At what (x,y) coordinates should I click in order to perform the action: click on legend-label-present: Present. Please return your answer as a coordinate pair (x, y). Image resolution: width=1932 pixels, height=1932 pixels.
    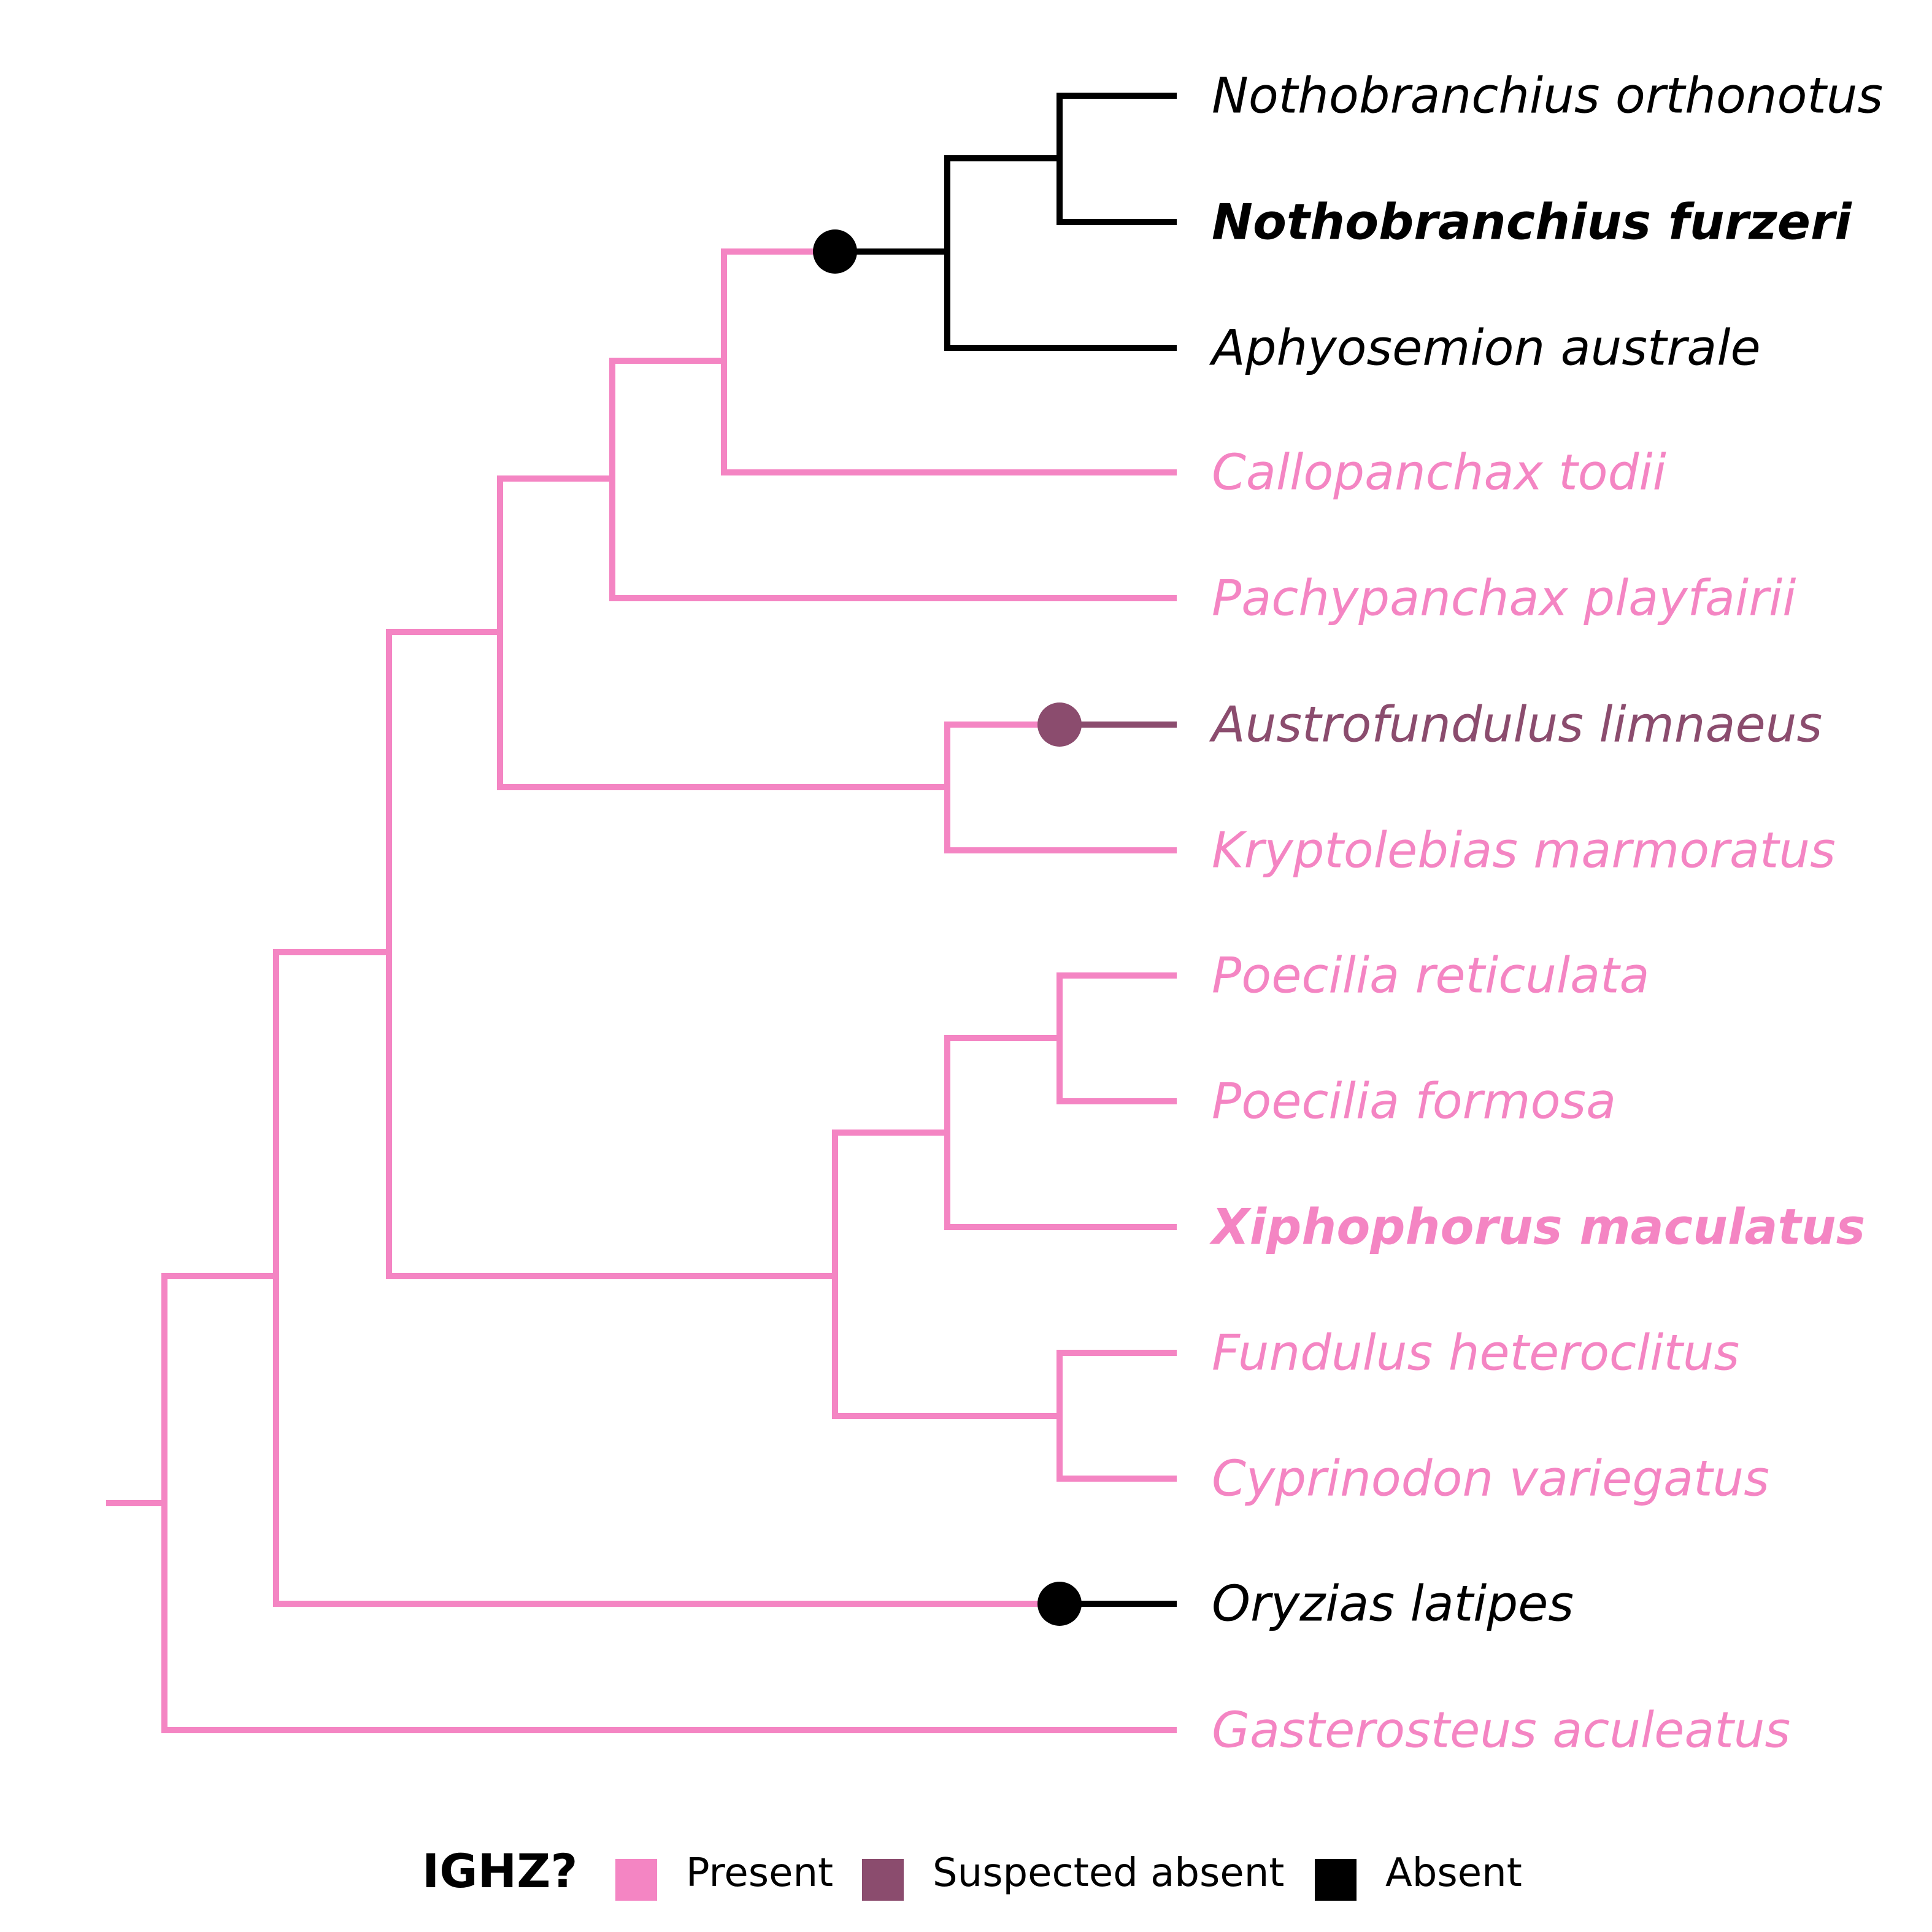
    Looking at the image, I should click on (759, 1873).